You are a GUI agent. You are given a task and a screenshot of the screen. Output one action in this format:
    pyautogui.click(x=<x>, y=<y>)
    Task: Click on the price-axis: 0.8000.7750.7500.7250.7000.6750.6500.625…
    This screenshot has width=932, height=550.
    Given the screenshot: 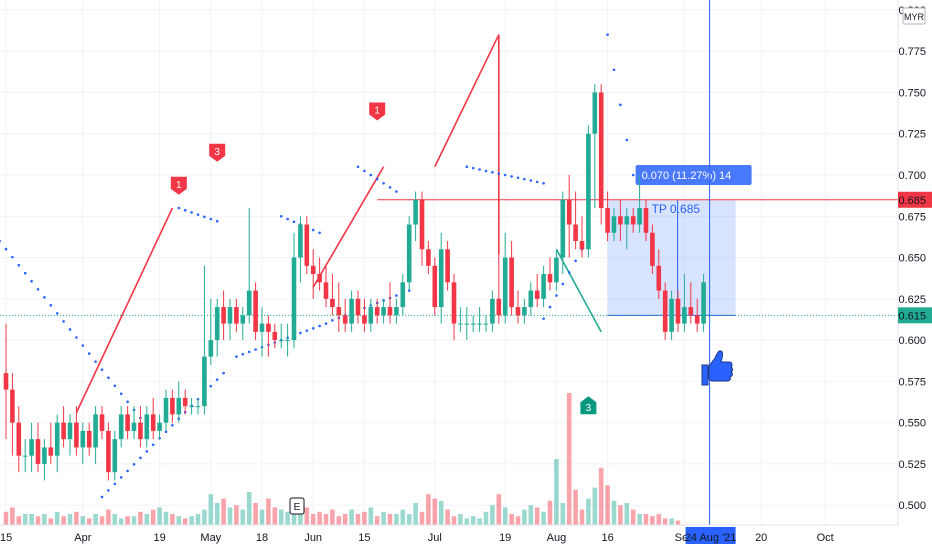 What is the action you would take?
    pyautogui.click(x=914, y=275)
    